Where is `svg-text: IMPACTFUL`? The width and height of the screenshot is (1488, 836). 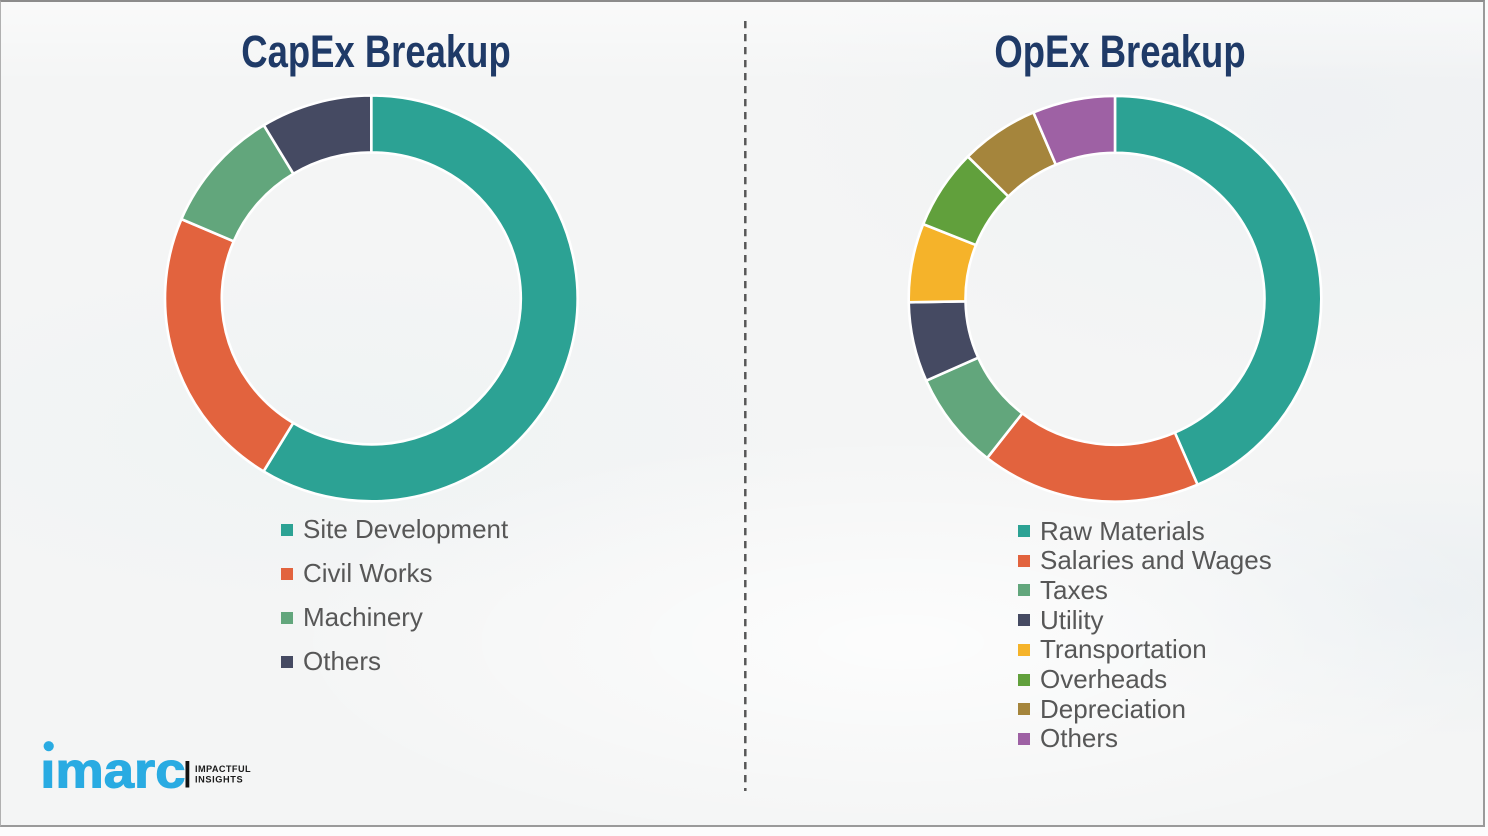
svg-text: IMPACTFUL is located at coordinates (223, 769).